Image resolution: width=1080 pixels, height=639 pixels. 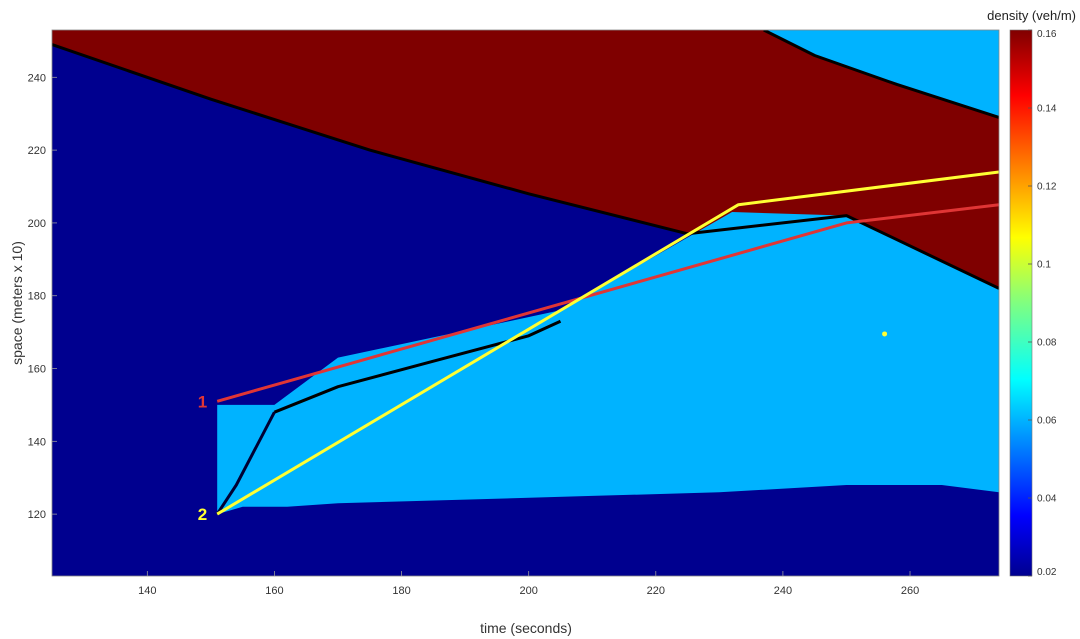 What do you see at coordinates (417, 366) in the screenshot?
I see `wave-boundary` at bounding box center [417, 366].